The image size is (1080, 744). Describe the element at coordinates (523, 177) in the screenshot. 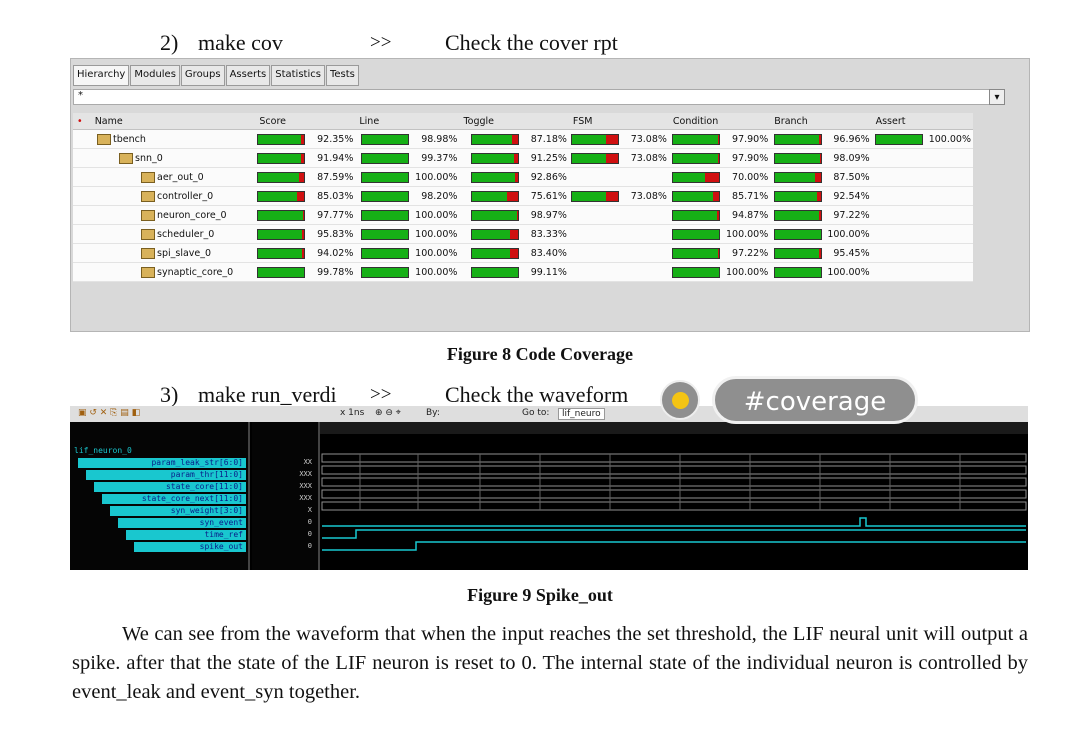

I see `table-row: aer_out_0 87.59% 100.00% 92.86% 70.00% 87.50%` at that location.